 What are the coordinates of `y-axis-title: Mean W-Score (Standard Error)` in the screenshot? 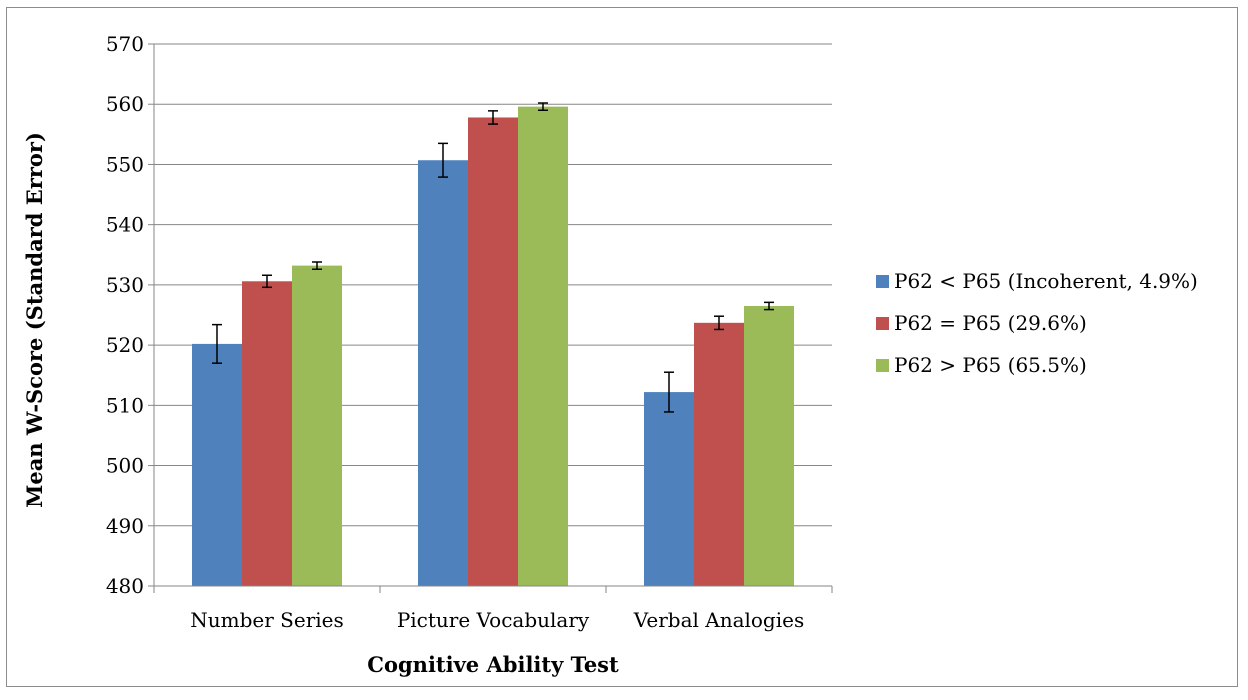 It's located at (34, 320).